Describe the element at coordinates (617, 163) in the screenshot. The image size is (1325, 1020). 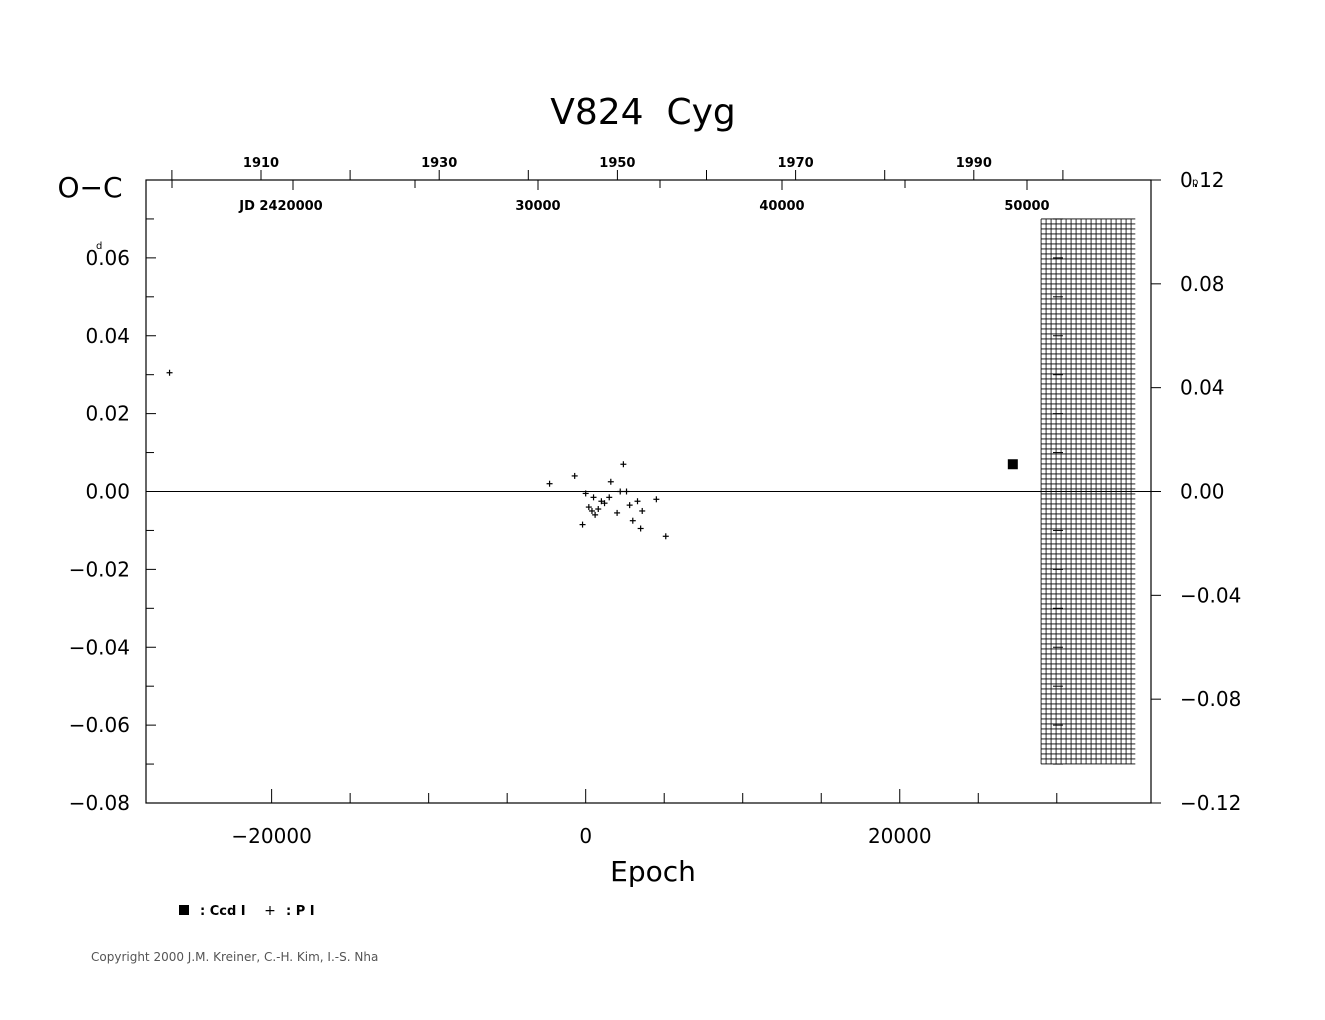
I see `year-label: 1950` at that location.